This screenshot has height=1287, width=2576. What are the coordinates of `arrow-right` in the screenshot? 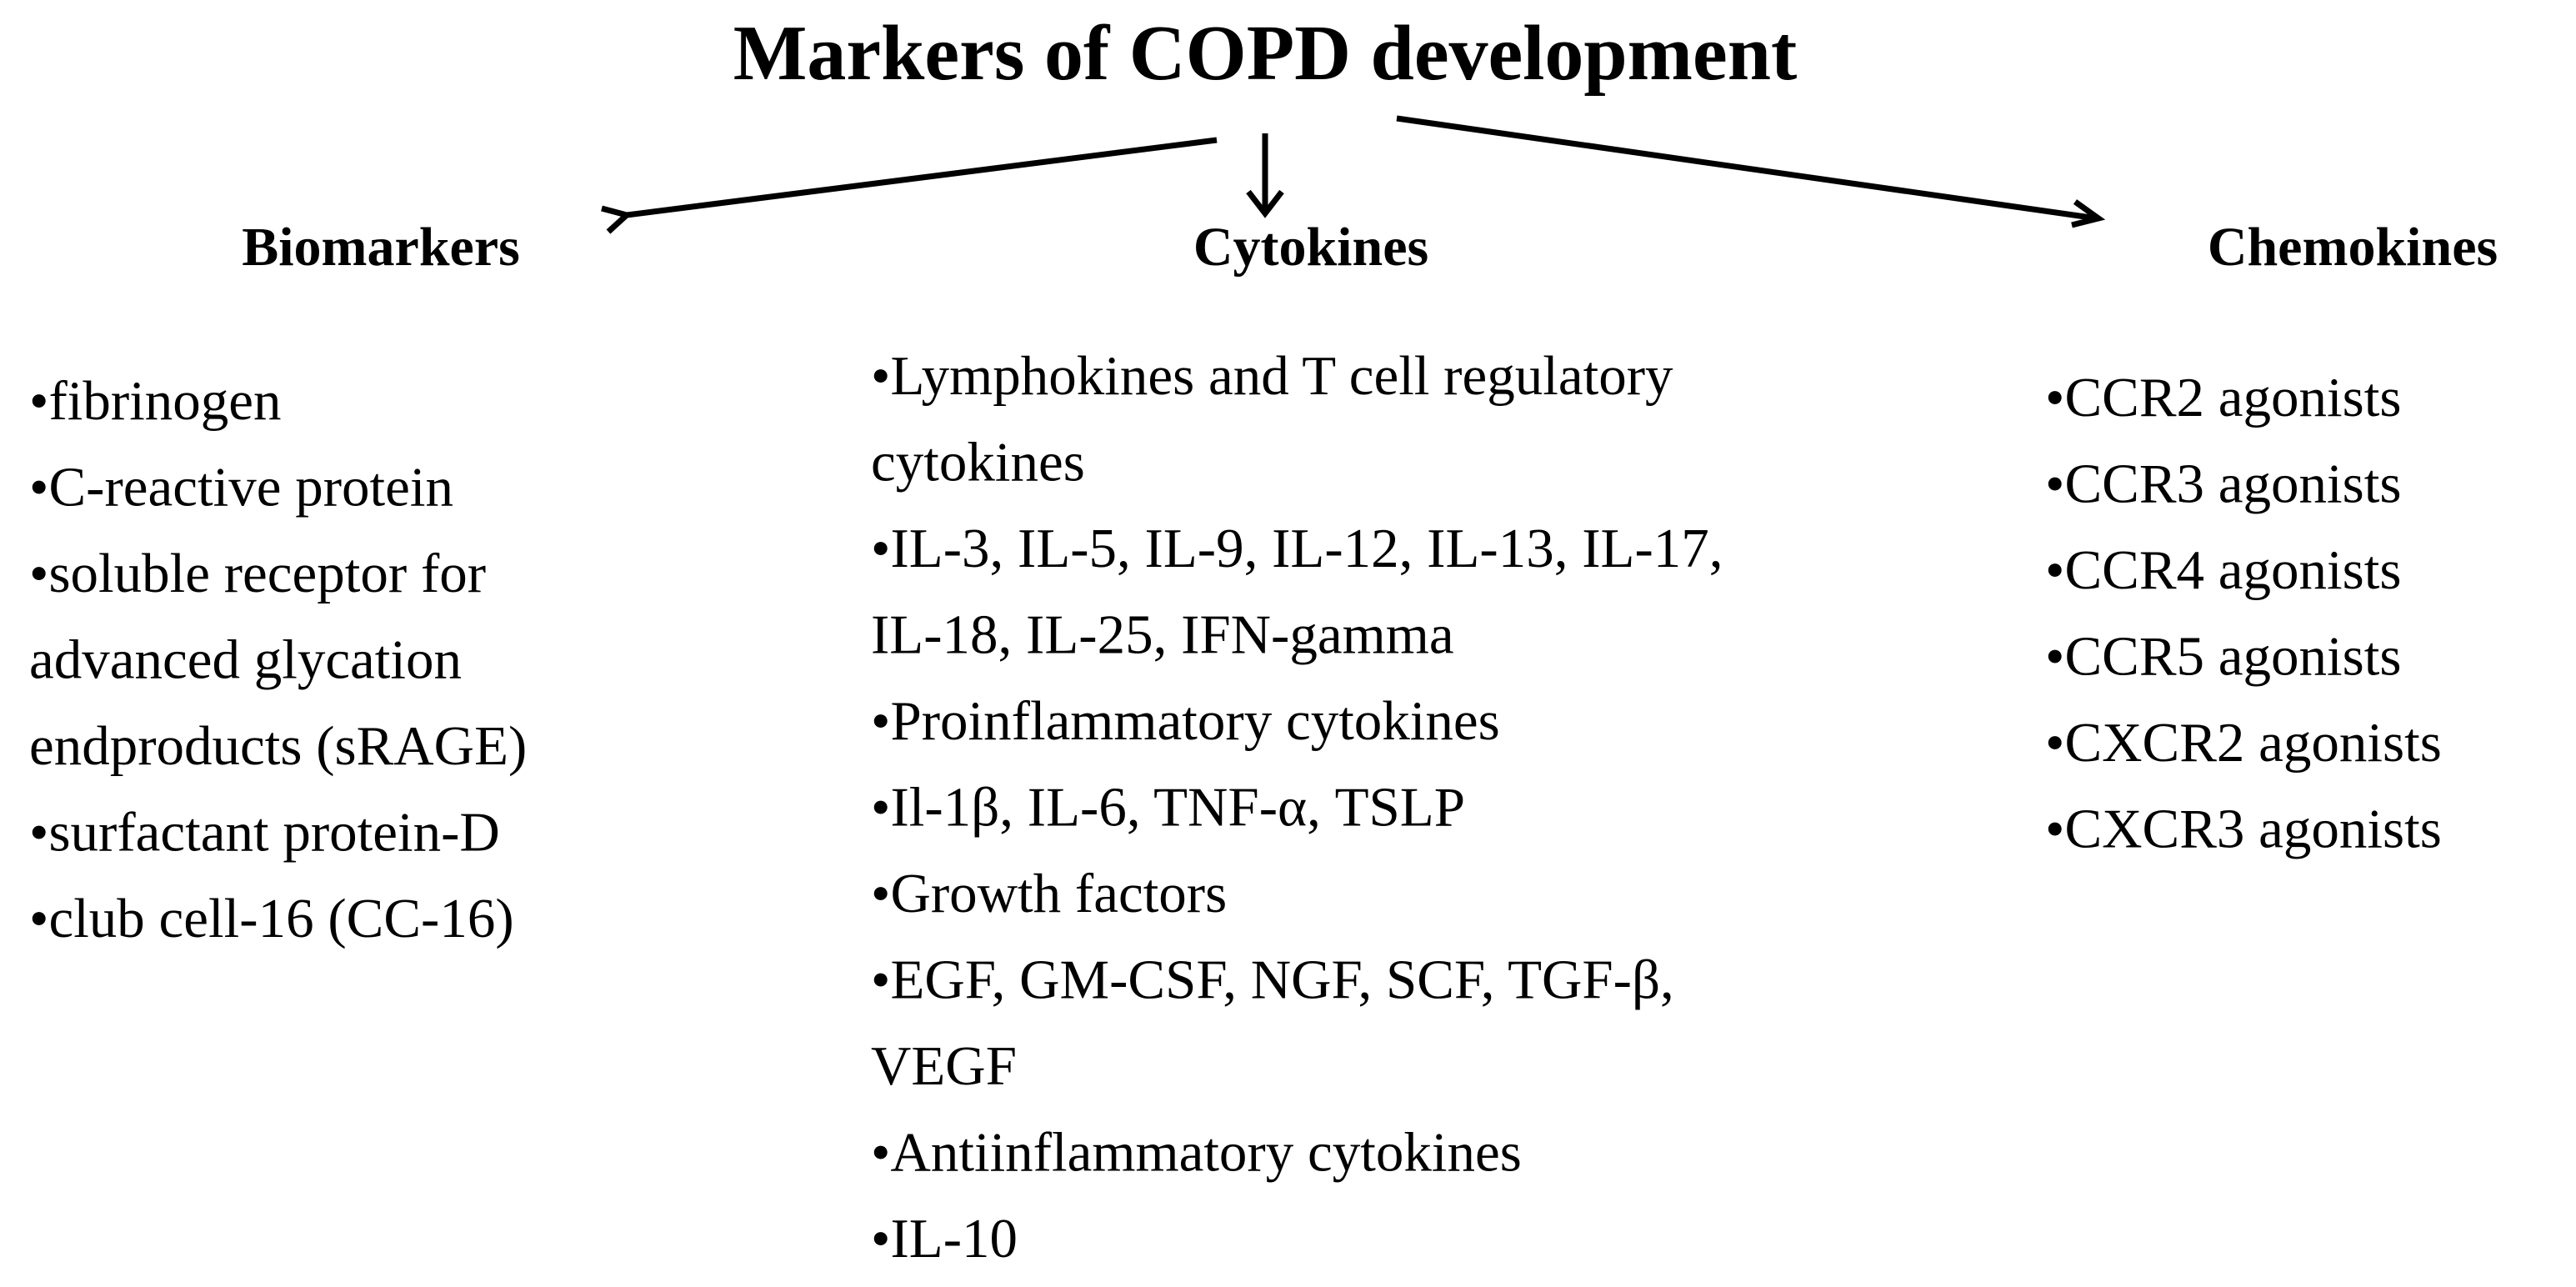 It's located at (1747, 168).